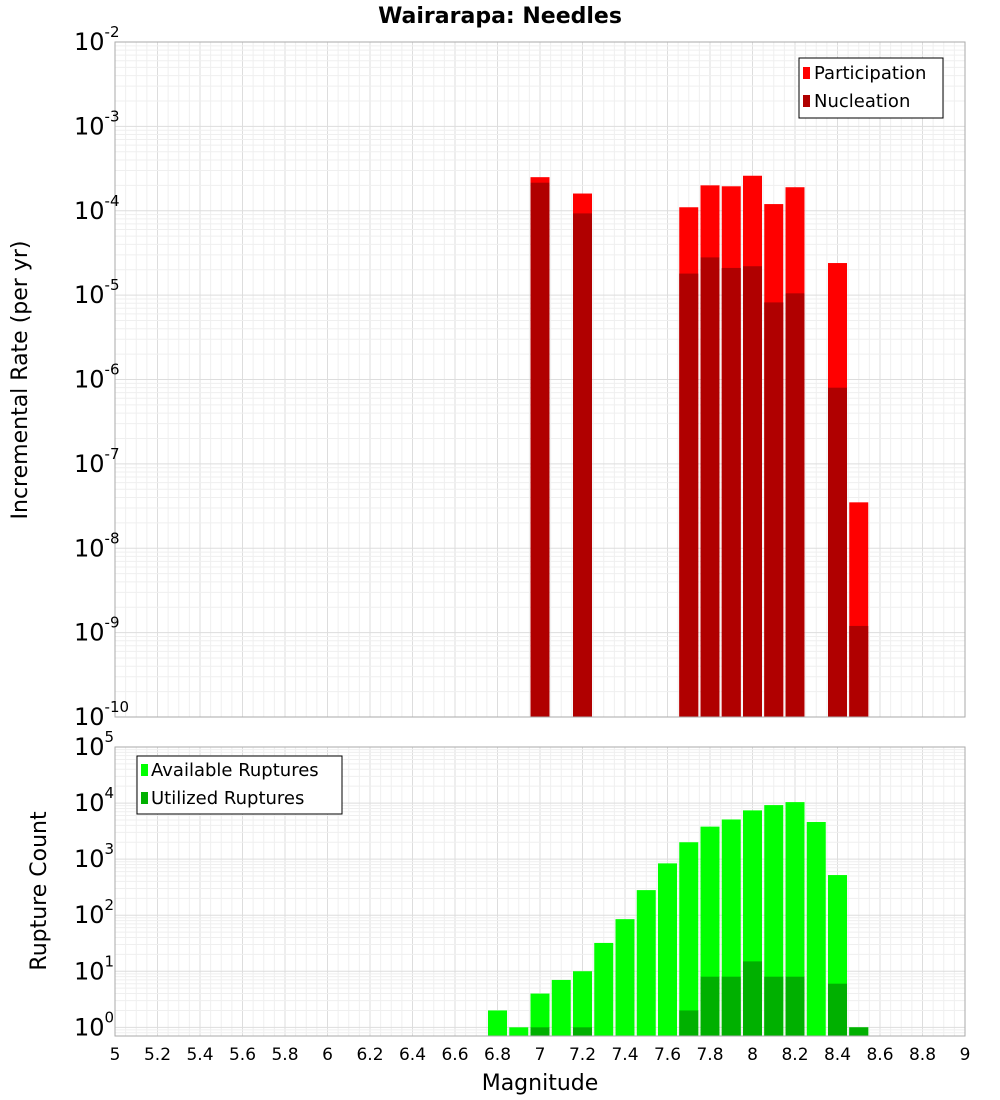  Describe the element at coordinates (806, 73) in the screenshot. I see `legend-swatch-participation` at that location.